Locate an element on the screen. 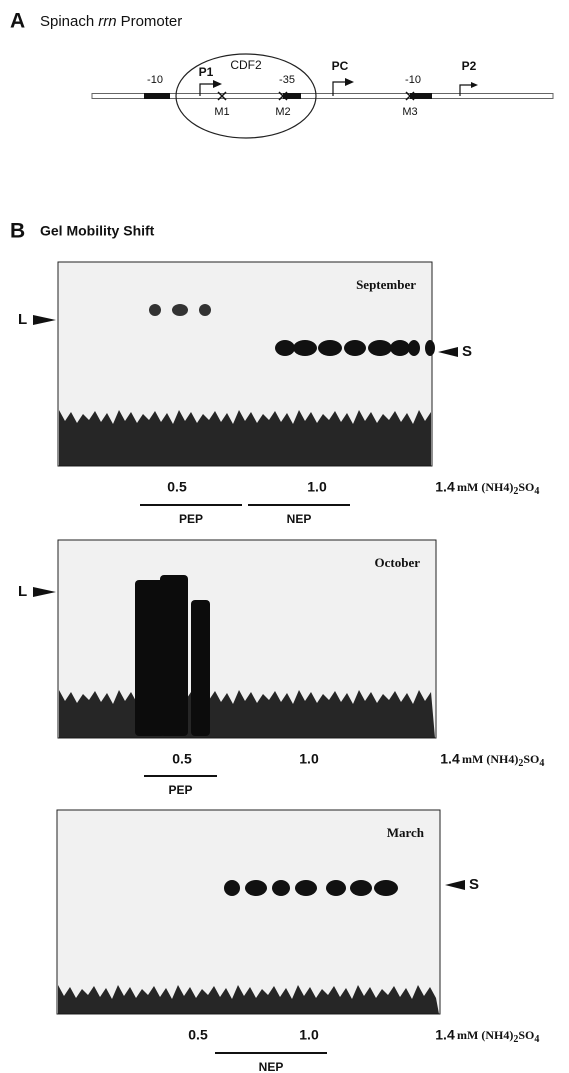 Image resolution: width=569 pixels, height=1073 pixels. cdf2-region is located at coordinates (246, 96).